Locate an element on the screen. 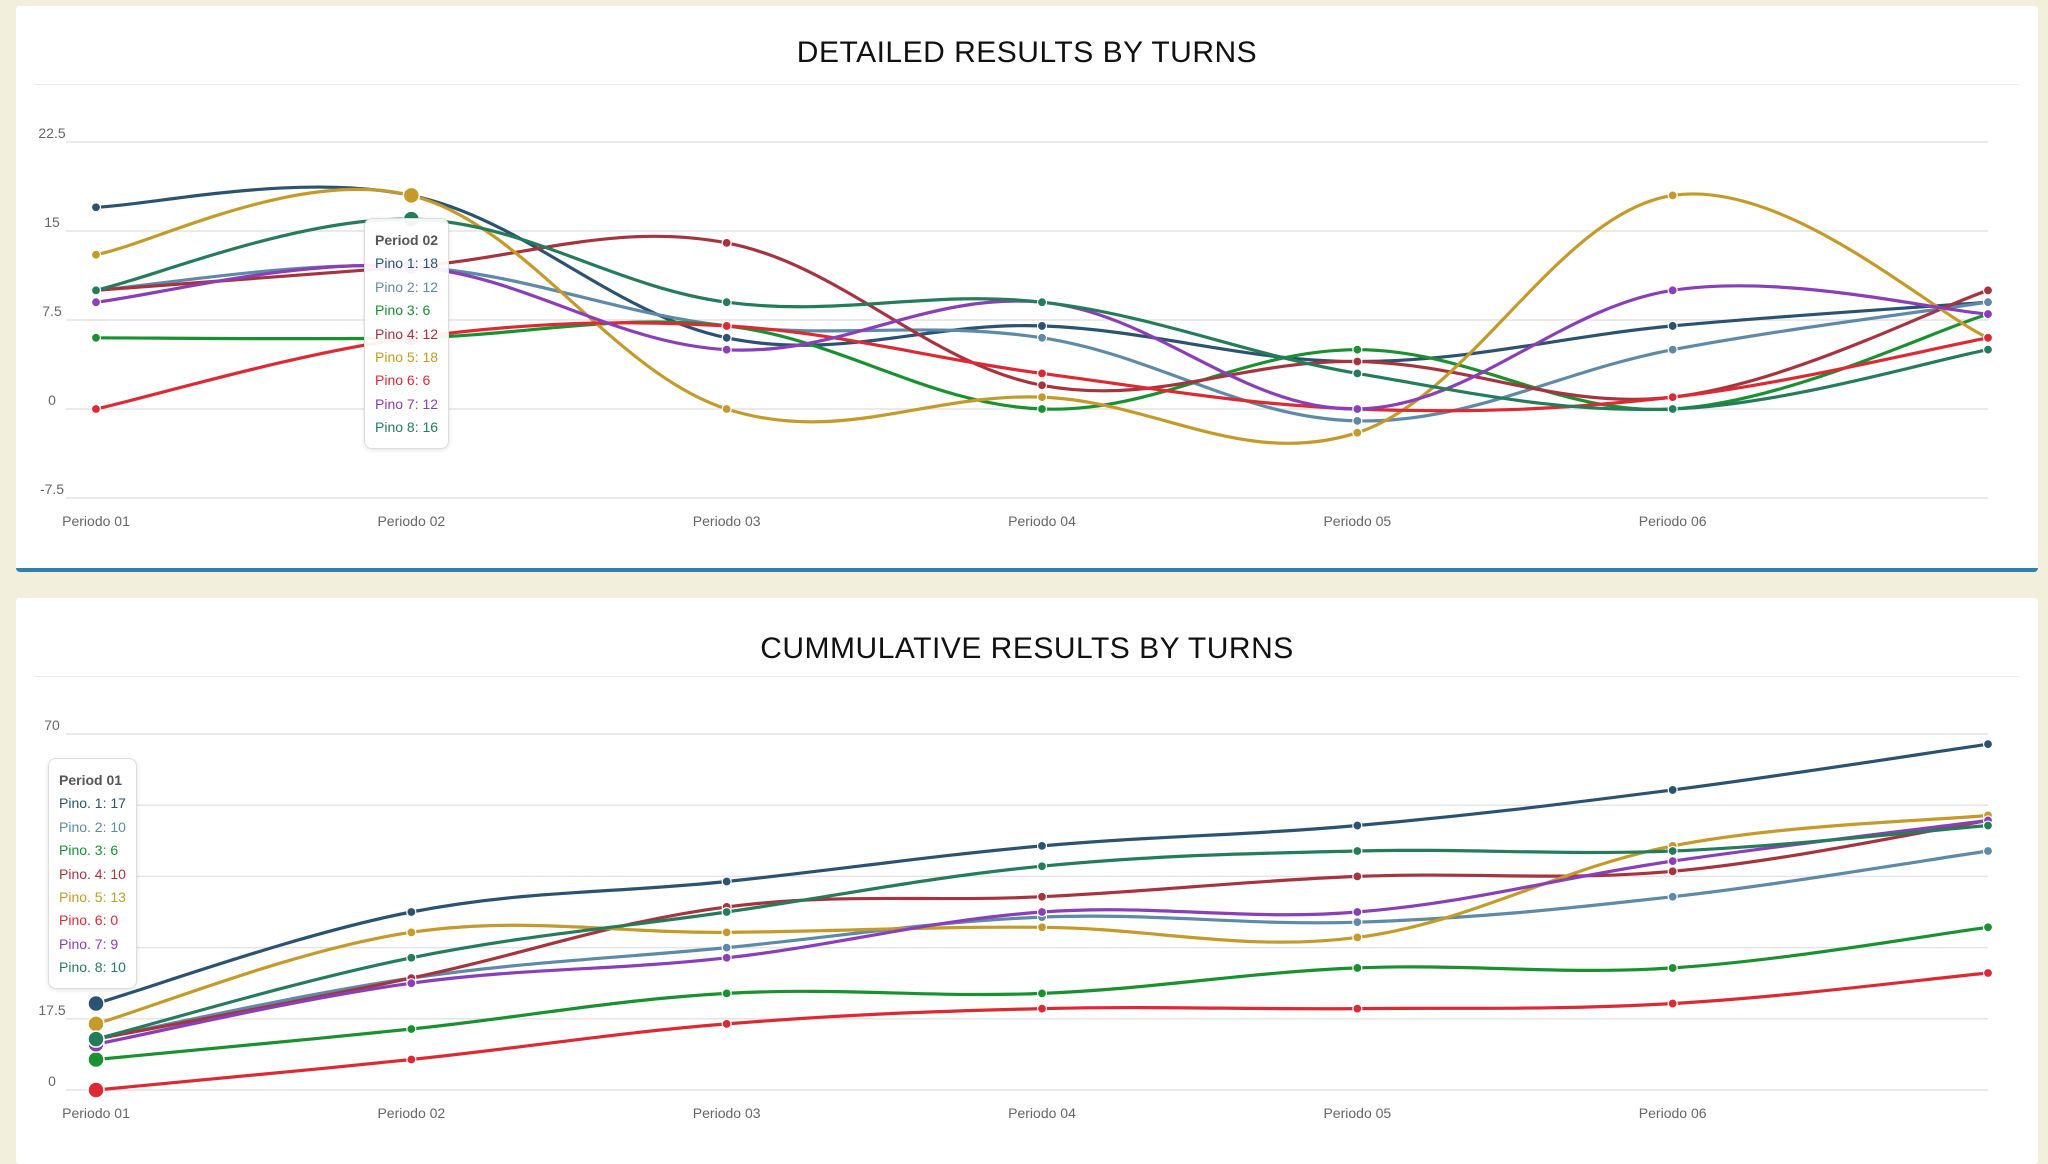 Image resolution: width=2048 pixels, height=1164 pixels. tooltip-line: Pino. 5: 13 is located at coordinates (92, 897).